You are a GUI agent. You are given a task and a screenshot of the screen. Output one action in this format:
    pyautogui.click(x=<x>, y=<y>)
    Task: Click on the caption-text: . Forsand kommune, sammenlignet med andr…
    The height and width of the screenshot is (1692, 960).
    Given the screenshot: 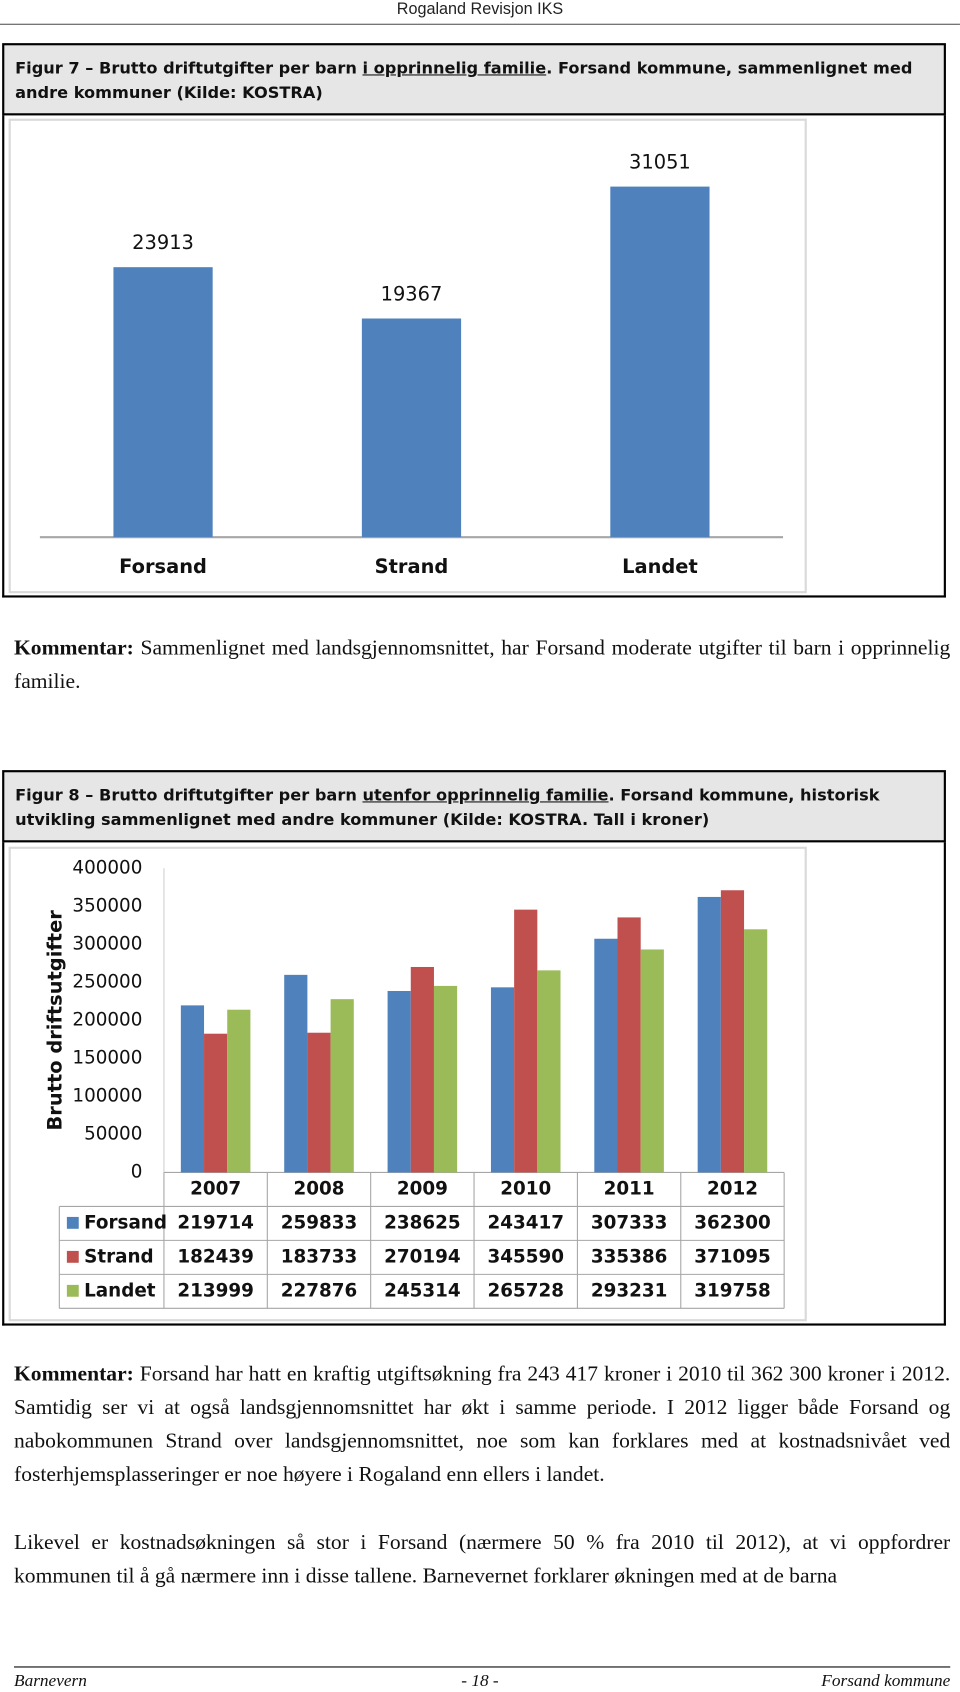 What is the action you would take?
    pyautogui.click(x=464, y=80)
    